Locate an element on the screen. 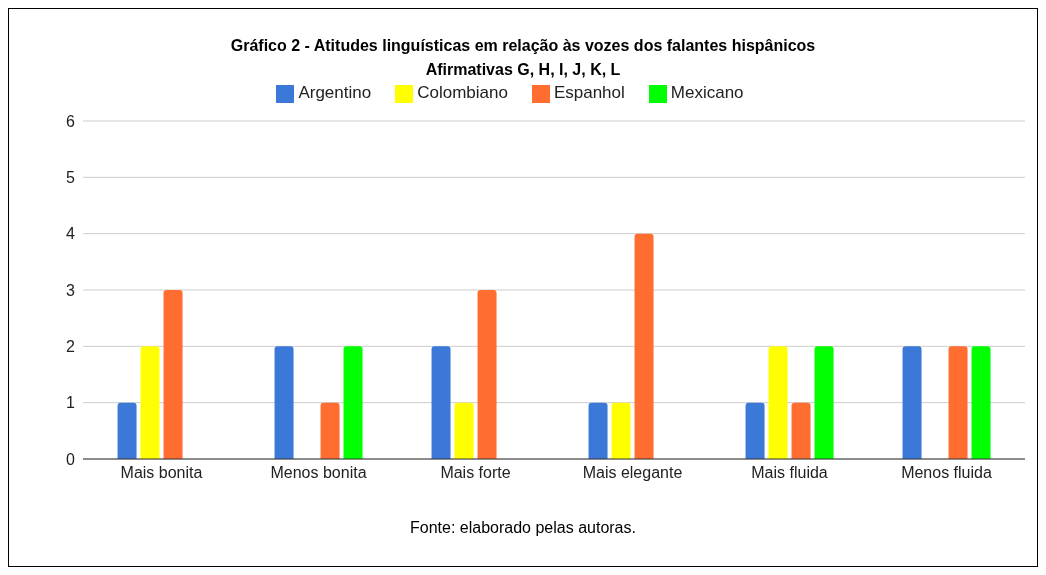 The width and height of the screenshot is (1046, 575). y-tick-label: 0 is located at coordinates (71, 459).